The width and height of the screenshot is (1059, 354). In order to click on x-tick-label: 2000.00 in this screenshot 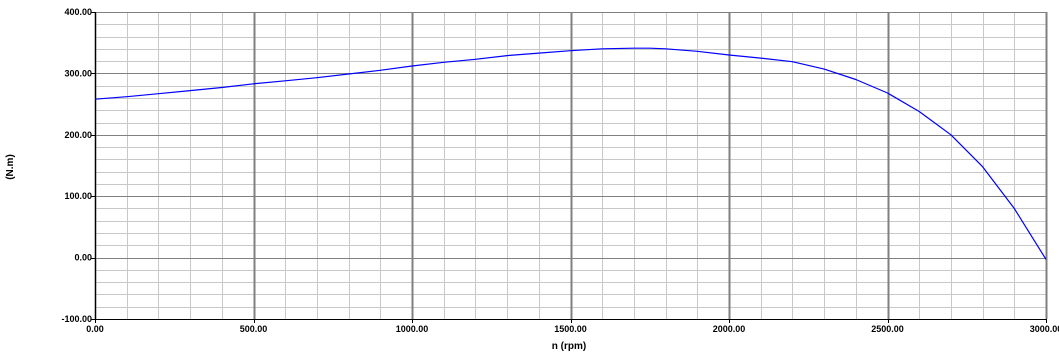, I will do `click(729, 329)`.